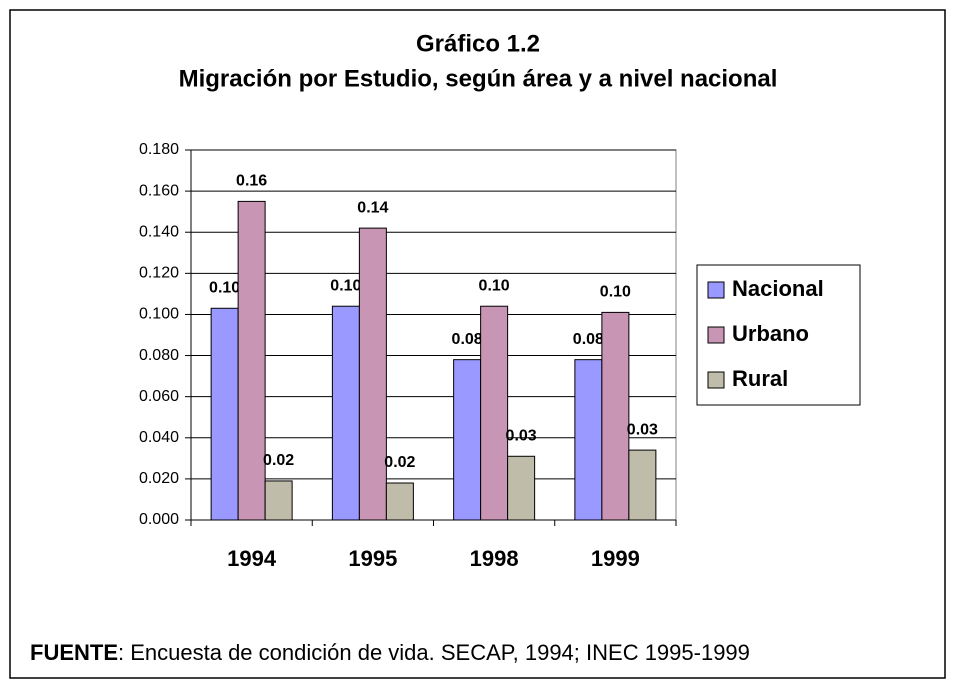 This screenshot has width=955, height=693. Describe the element at coordinates (159, 355) in the screenshot. I see `y-tick-label: 0.080` at that location.